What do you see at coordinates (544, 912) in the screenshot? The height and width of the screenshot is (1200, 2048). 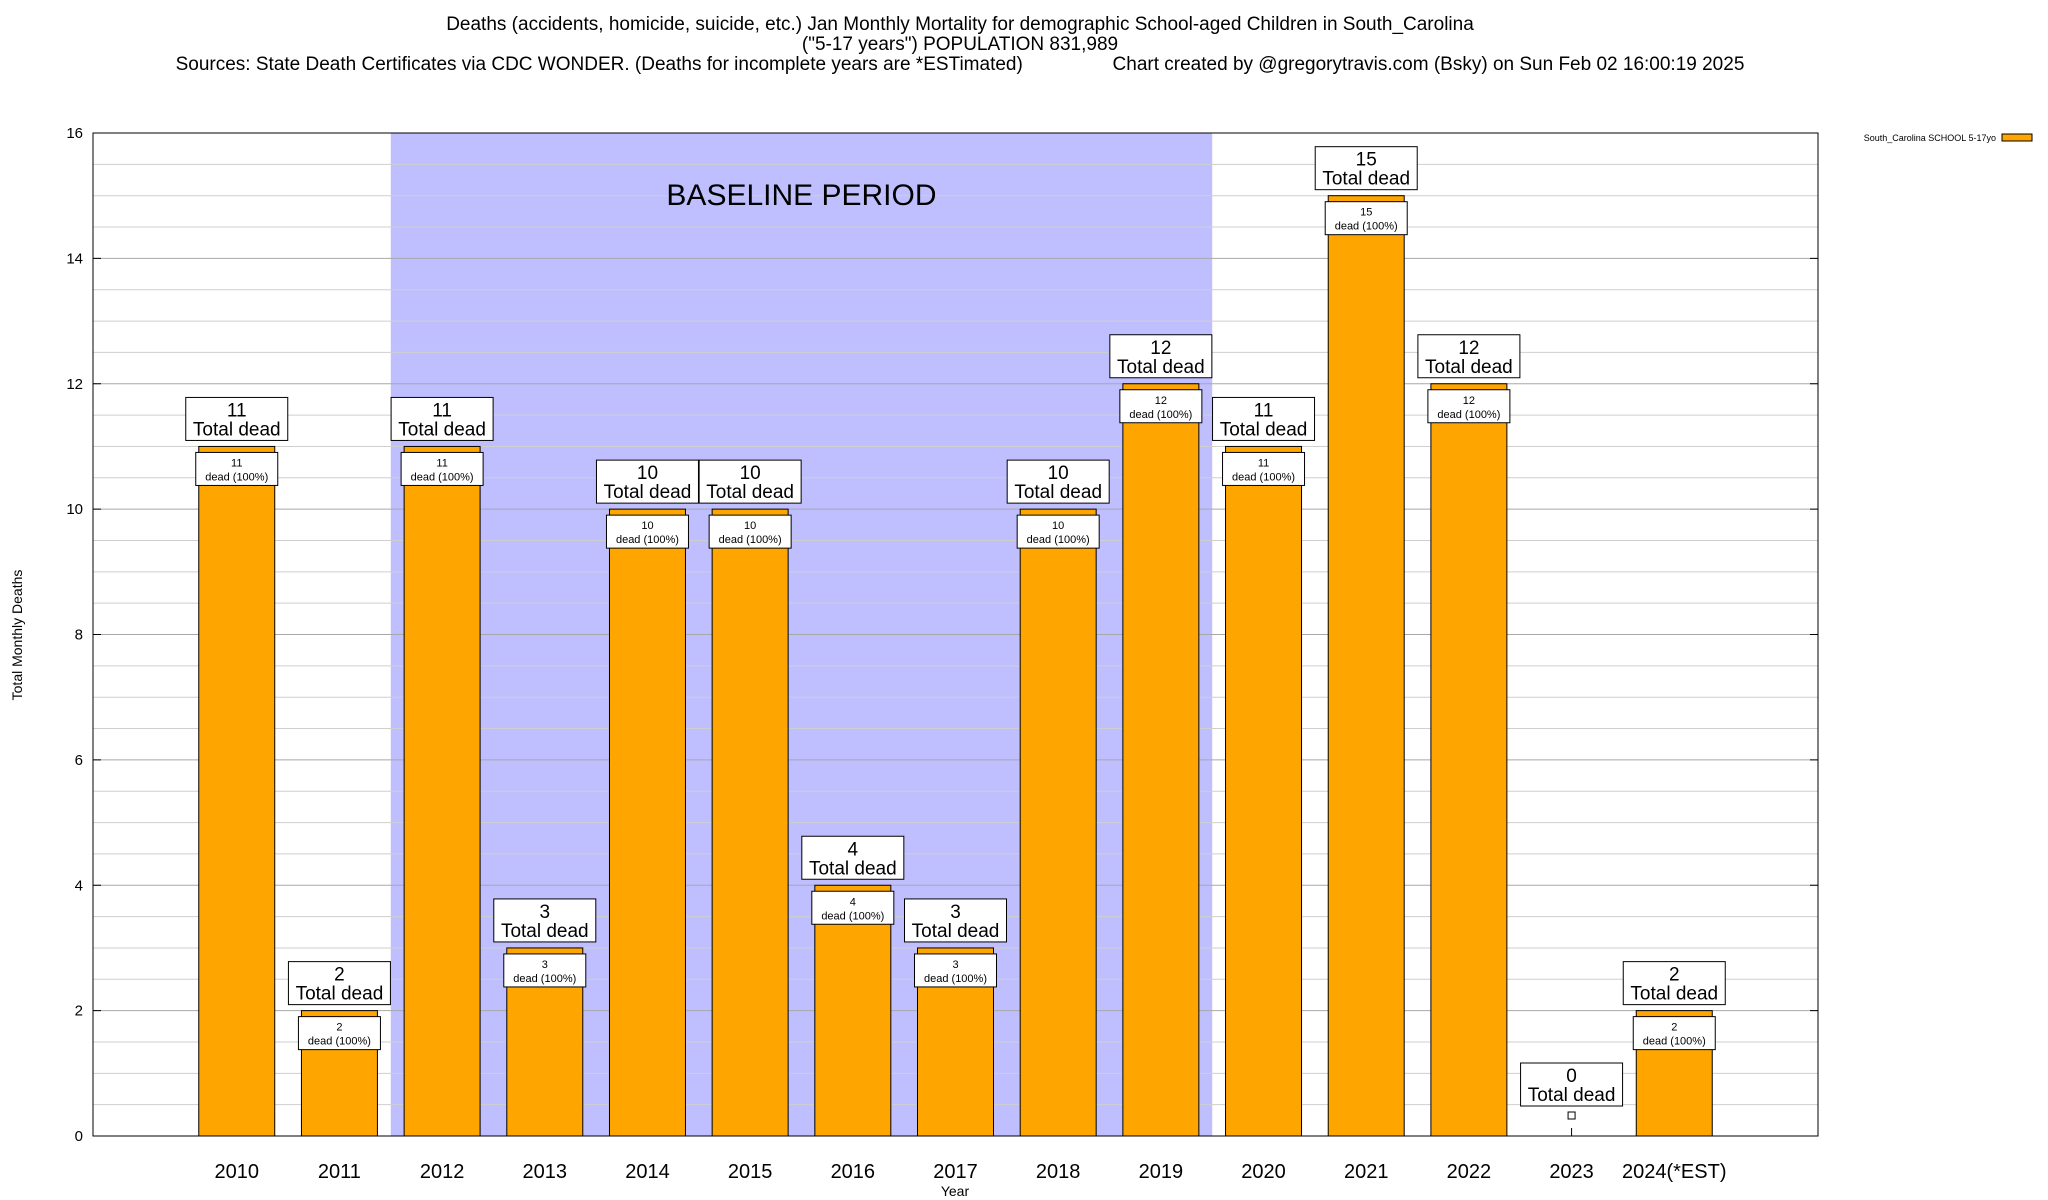 I see `total-label-value: 3` at bounding box center [544, 912].